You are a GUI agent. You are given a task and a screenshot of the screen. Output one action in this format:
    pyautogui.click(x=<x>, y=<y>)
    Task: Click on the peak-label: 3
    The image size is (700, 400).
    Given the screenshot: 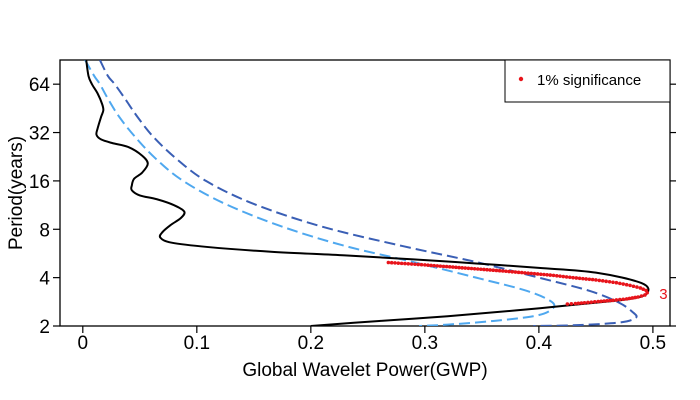 What is the action you would take?
    pyautogui.click(x=663, y=294)
    